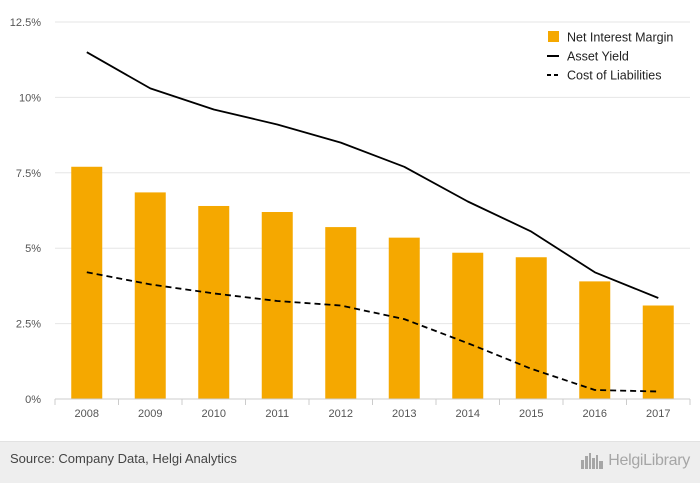 The height and width of the screenshot is (483, 700). What do you see at coordinates (598, 57) in the screenshot?
I see `legend-label: Asset Yield` at bounding box center [598, 57].